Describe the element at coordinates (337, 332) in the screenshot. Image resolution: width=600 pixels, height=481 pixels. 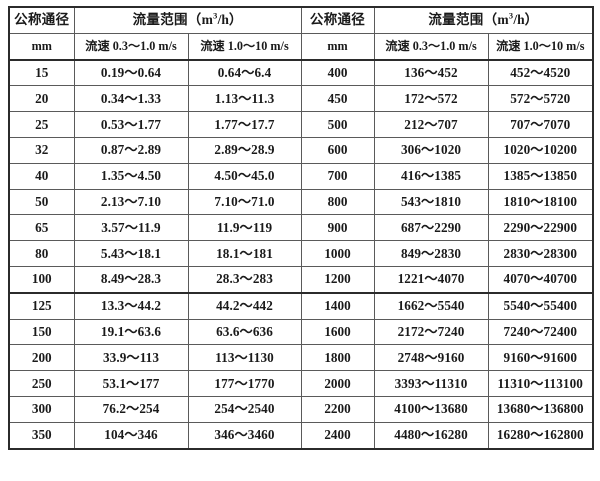
I see `cell-dn-right: 1600` at that location.